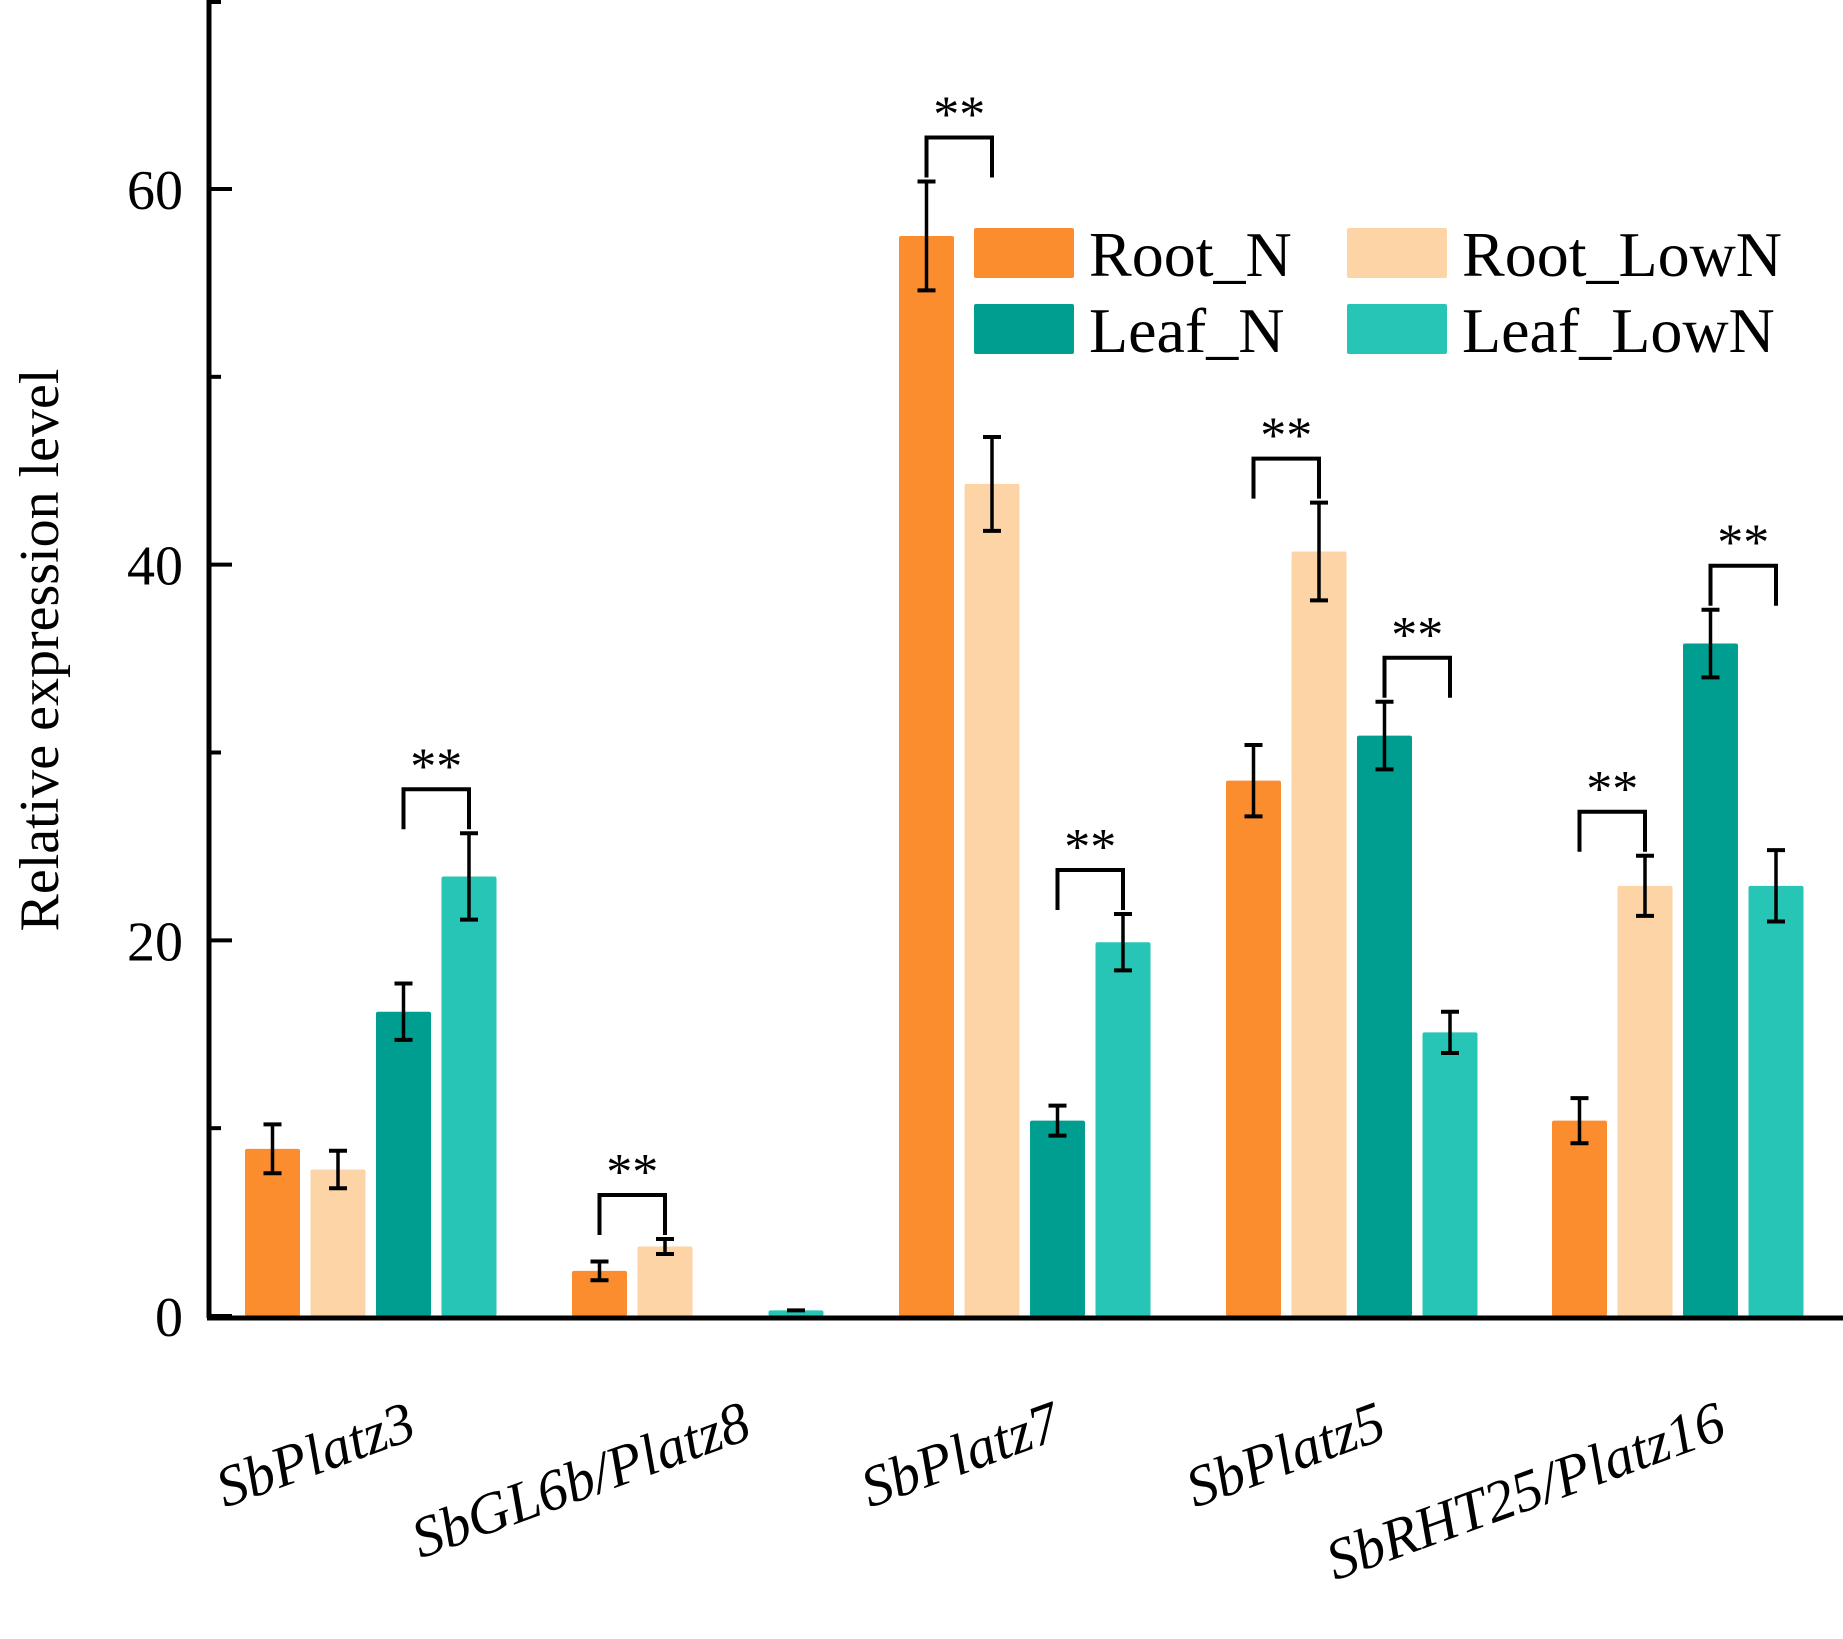 The height and width of the screenshot is (1639, 1843). I want to click on significance-sbplatz5-root-n-root-lown: **, so click(1286, 453).